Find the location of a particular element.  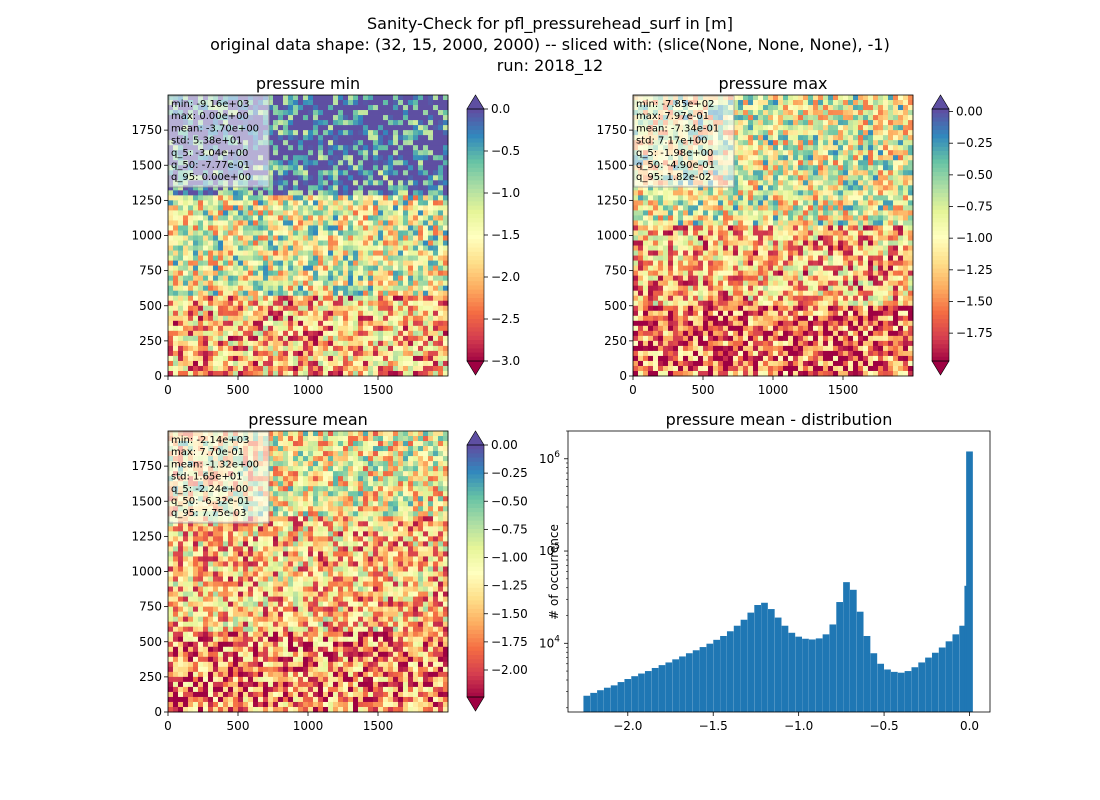

colorbar-tick-label: −2.0 is located at coordinates (505, 277).